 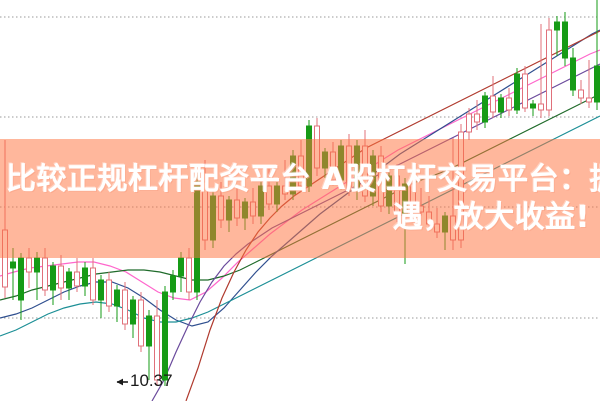 I want to click on price-callout-label: 10.37, so click(x=151, y=380).